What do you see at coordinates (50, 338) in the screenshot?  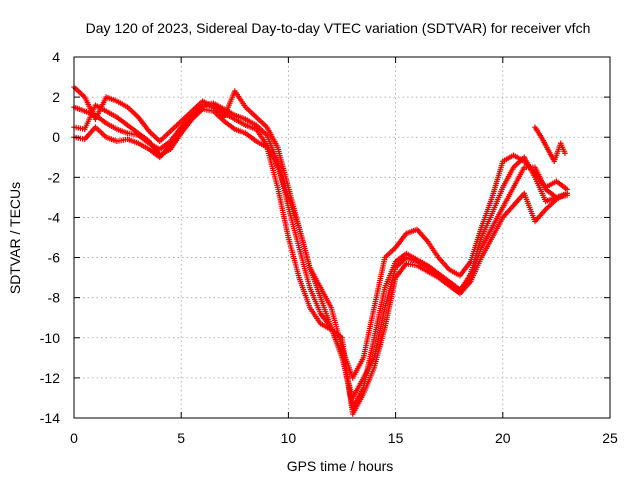 I see `y-tick-label: -10` at bounding box center [50, 338].